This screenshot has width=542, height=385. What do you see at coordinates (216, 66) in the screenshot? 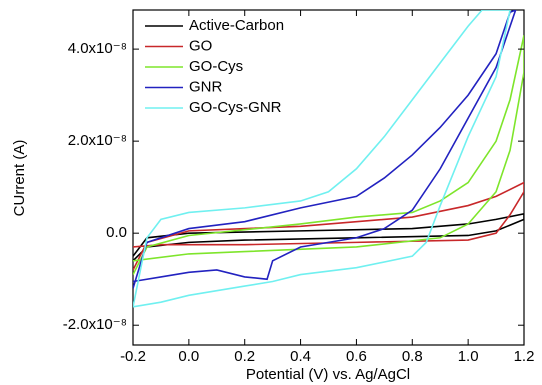
I see `legend-label: GO-Cys` at bounding box center [216, 66].